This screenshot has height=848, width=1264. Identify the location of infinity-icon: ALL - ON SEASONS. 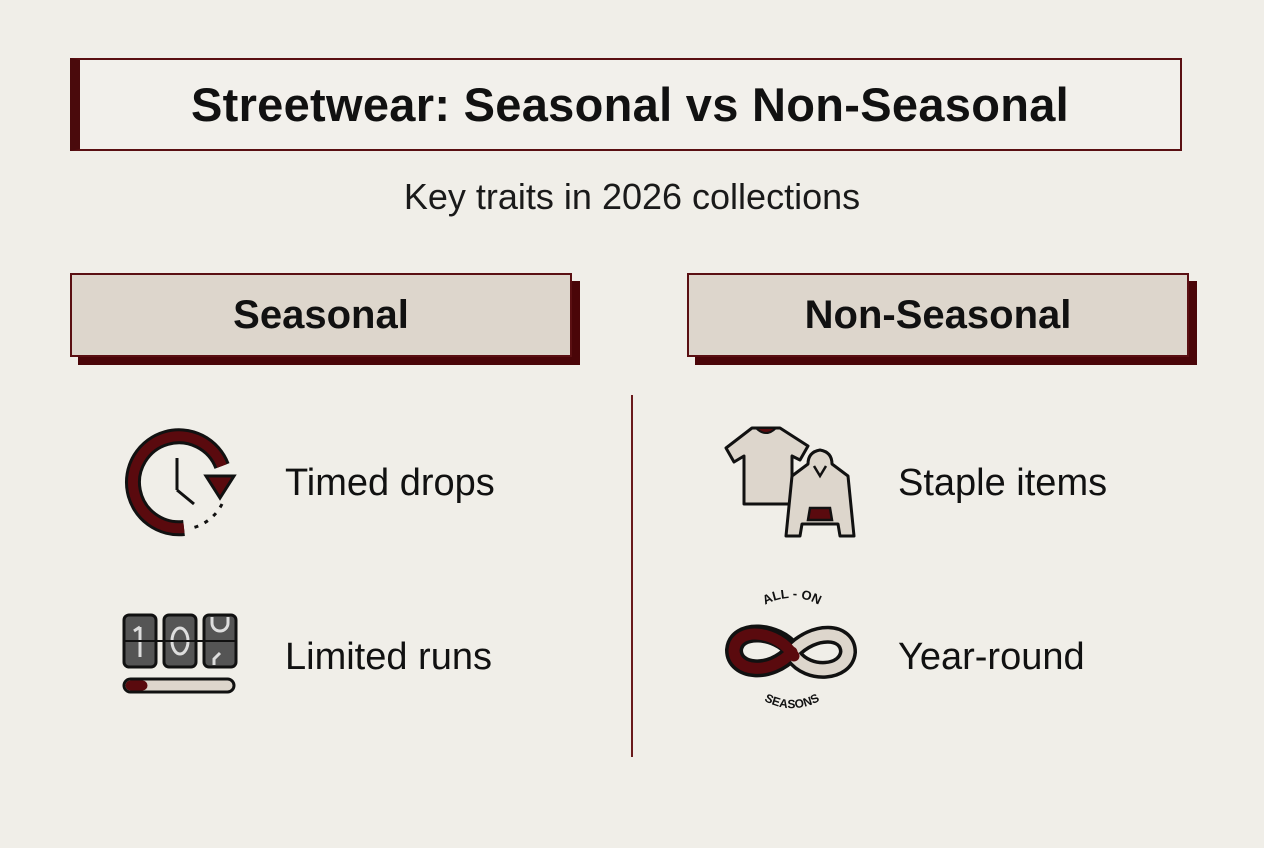
(791, 650).